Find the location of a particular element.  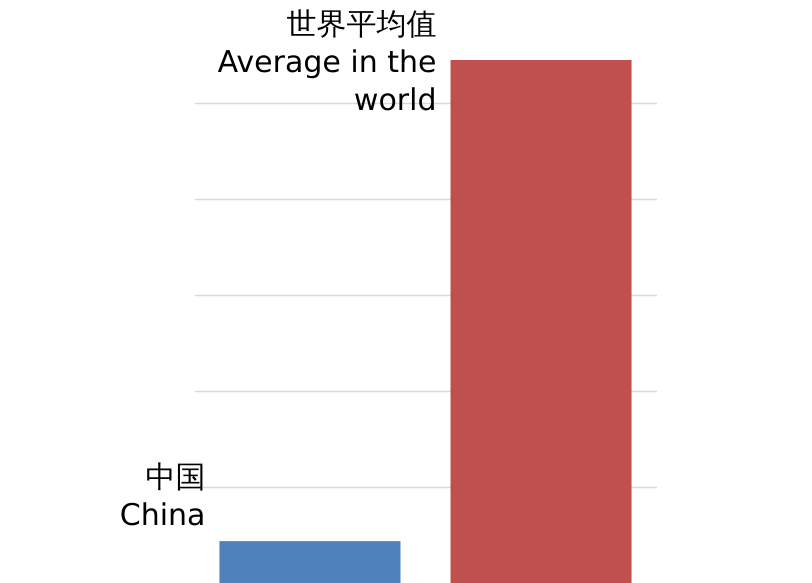

series-label: 中国 China is located at coordinates (163, 496).